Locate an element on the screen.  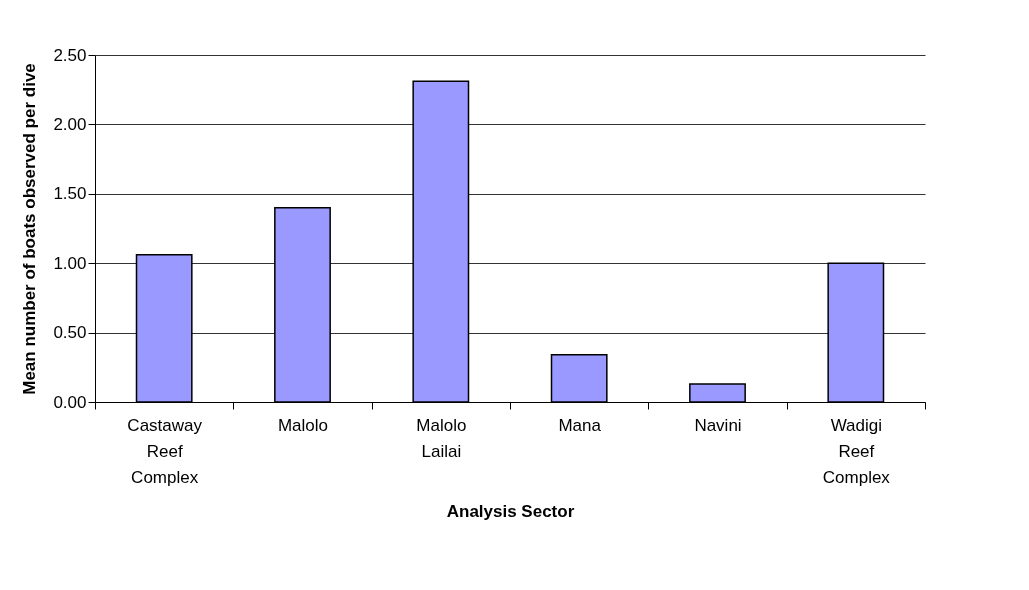
y-tick-label: 2.50 is located at coordinates (70, 55).